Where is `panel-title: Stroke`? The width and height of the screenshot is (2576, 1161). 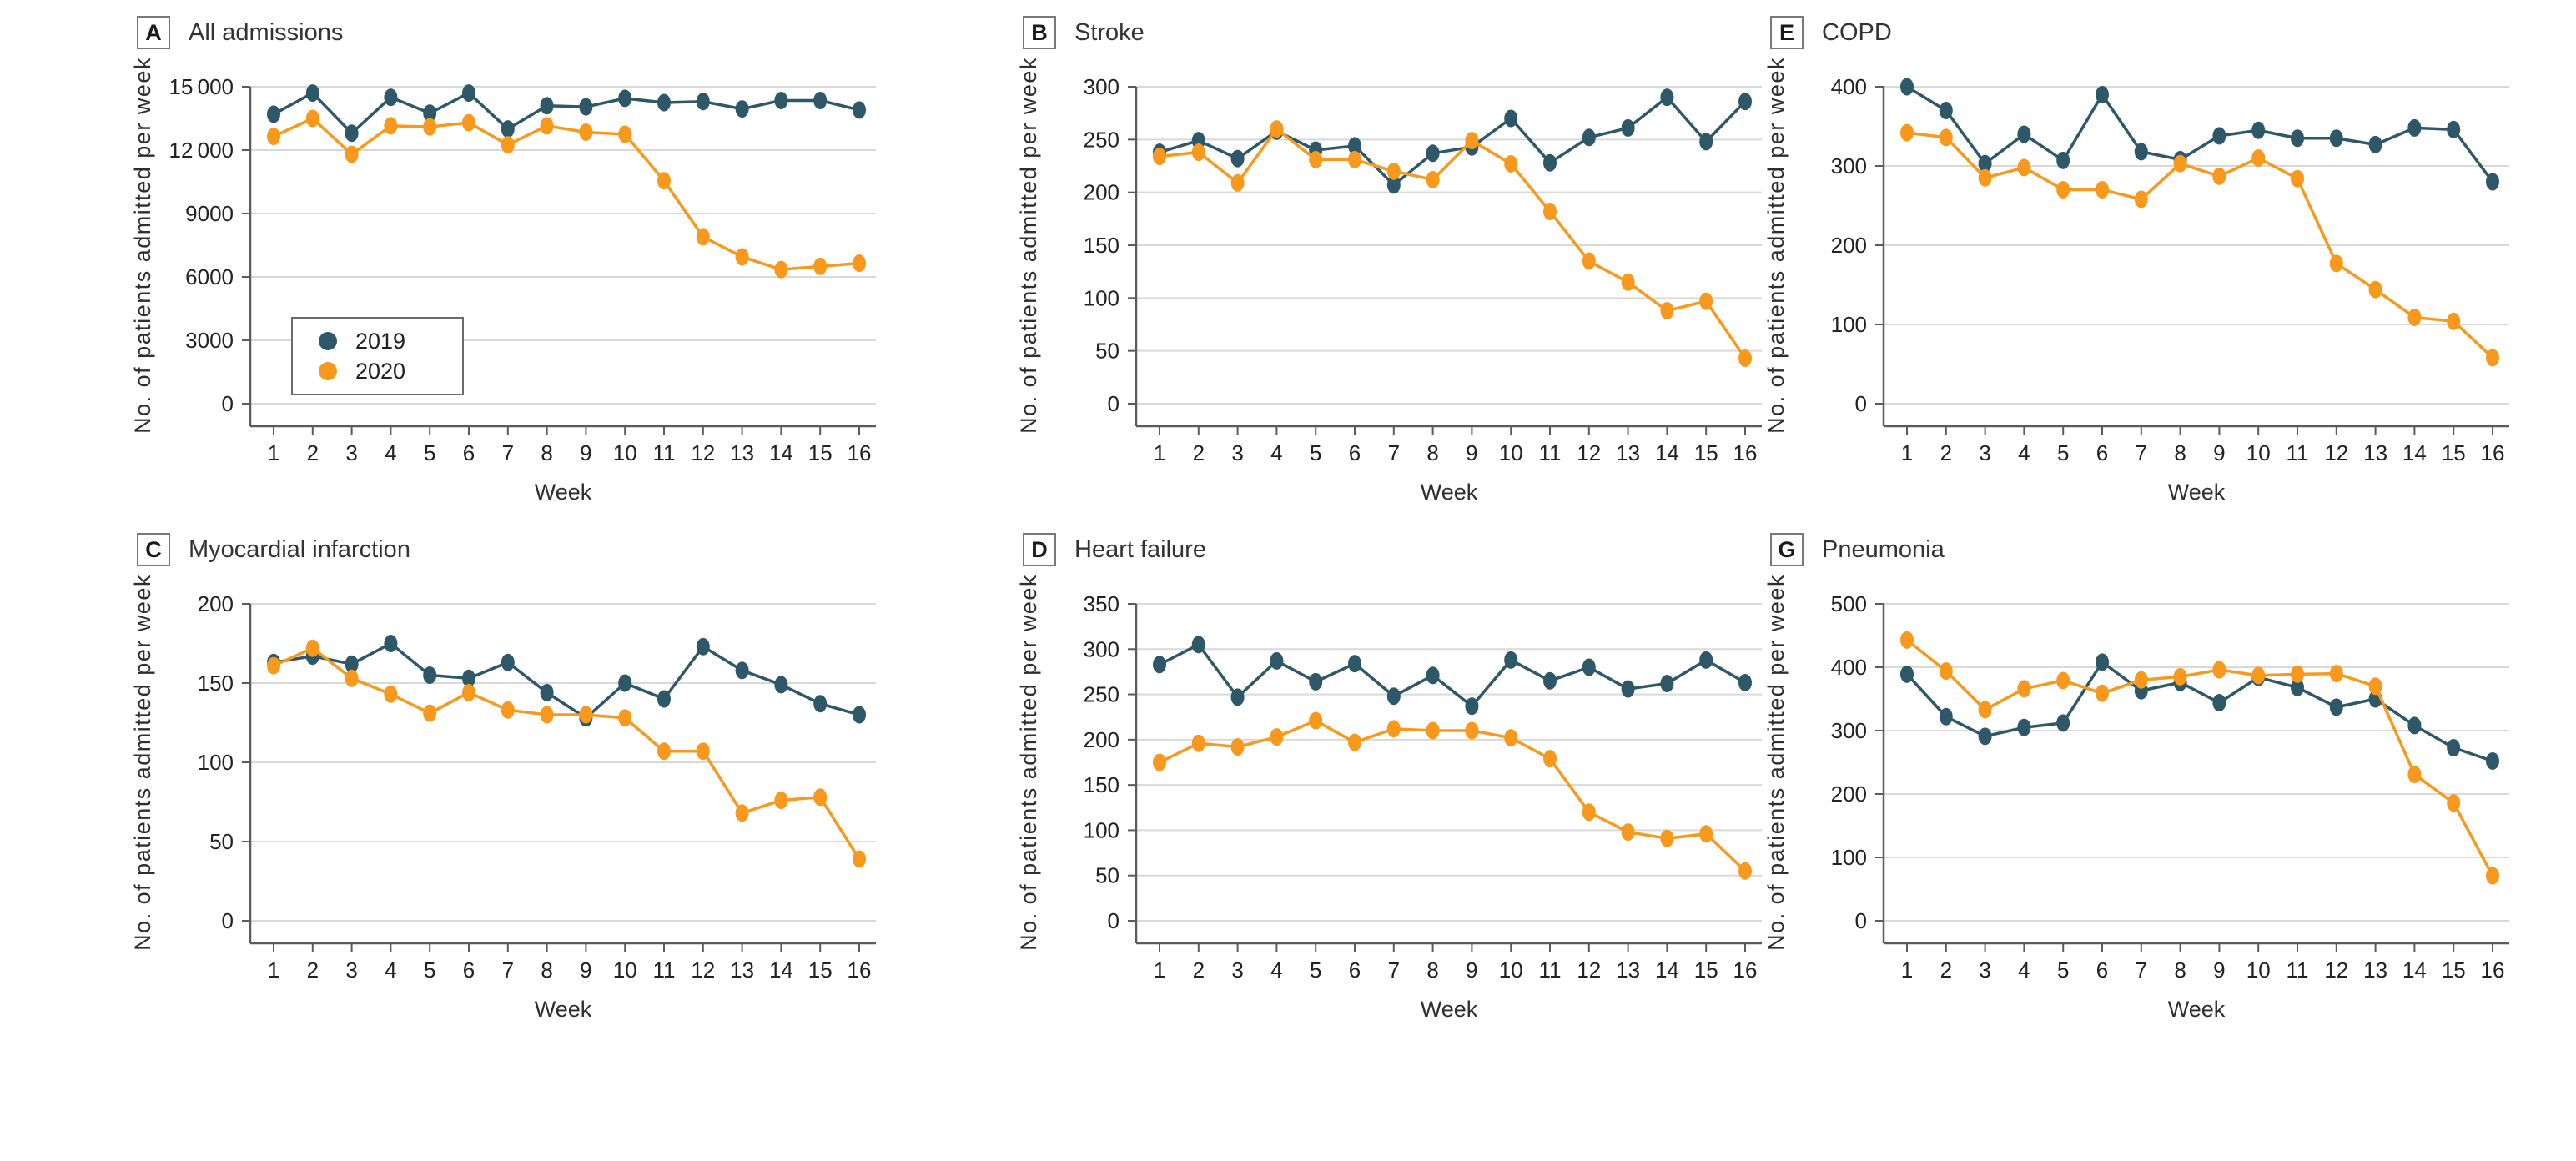
panel-title: Stroke is located at coordinates (1109, 32).